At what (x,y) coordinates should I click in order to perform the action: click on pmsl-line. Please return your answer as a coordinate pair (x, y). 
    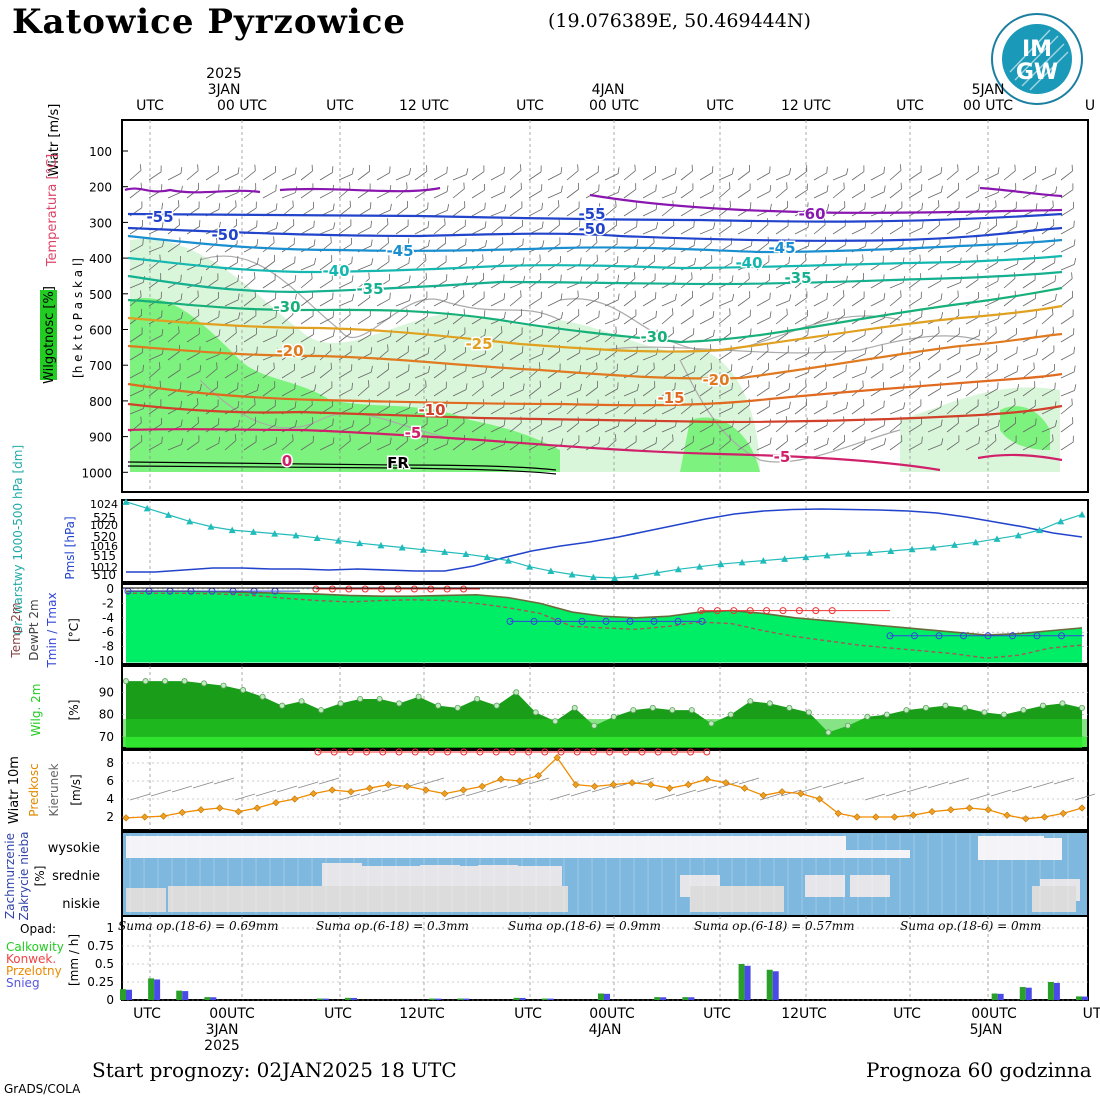
    Looking at the image, I should click on (604, 540).